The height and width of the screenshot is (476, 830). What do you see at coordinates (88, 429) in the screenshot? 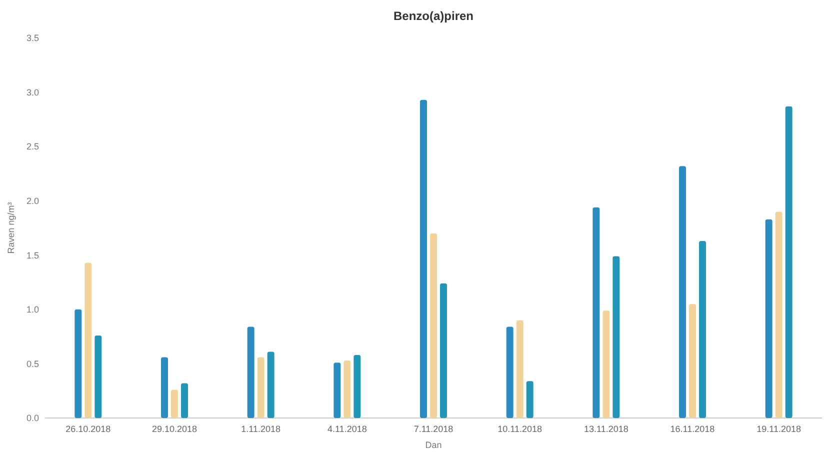
I see `x-tick-label: 26.10.2018` at bounding box center [88, 429].